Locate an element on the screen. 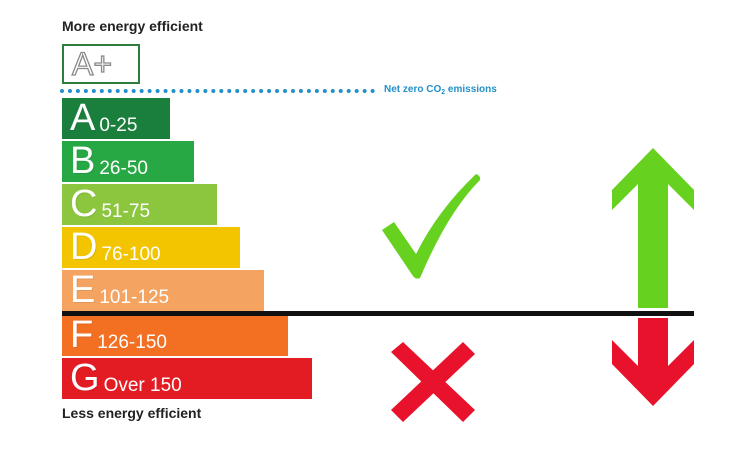 This screenshot has width=750, height=450. up-arrow-icon is located at coordinates (653, 228).